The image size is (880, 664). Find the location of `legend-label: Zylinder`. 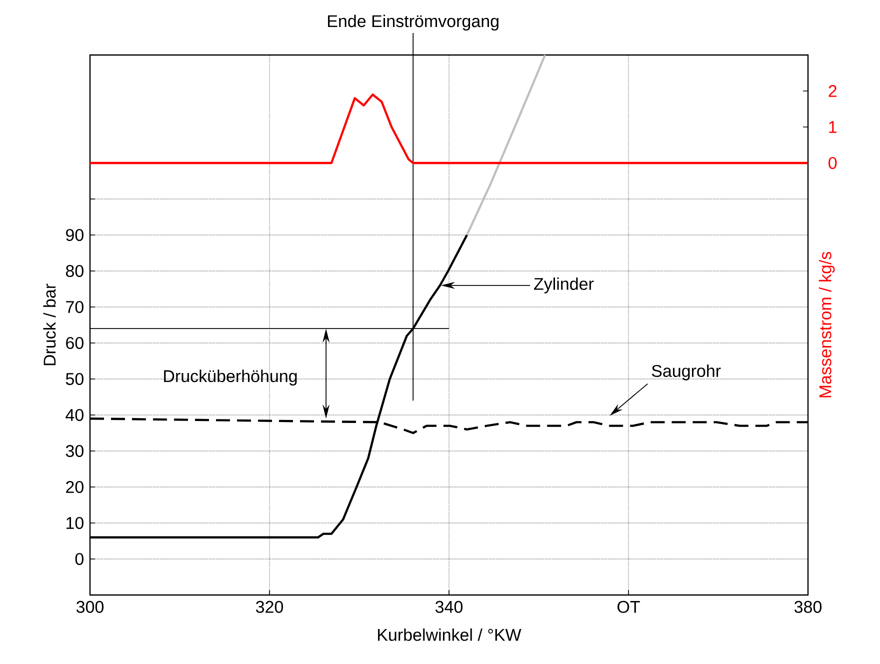

legend-label: Zylinder is located at coordinates (564, 285).